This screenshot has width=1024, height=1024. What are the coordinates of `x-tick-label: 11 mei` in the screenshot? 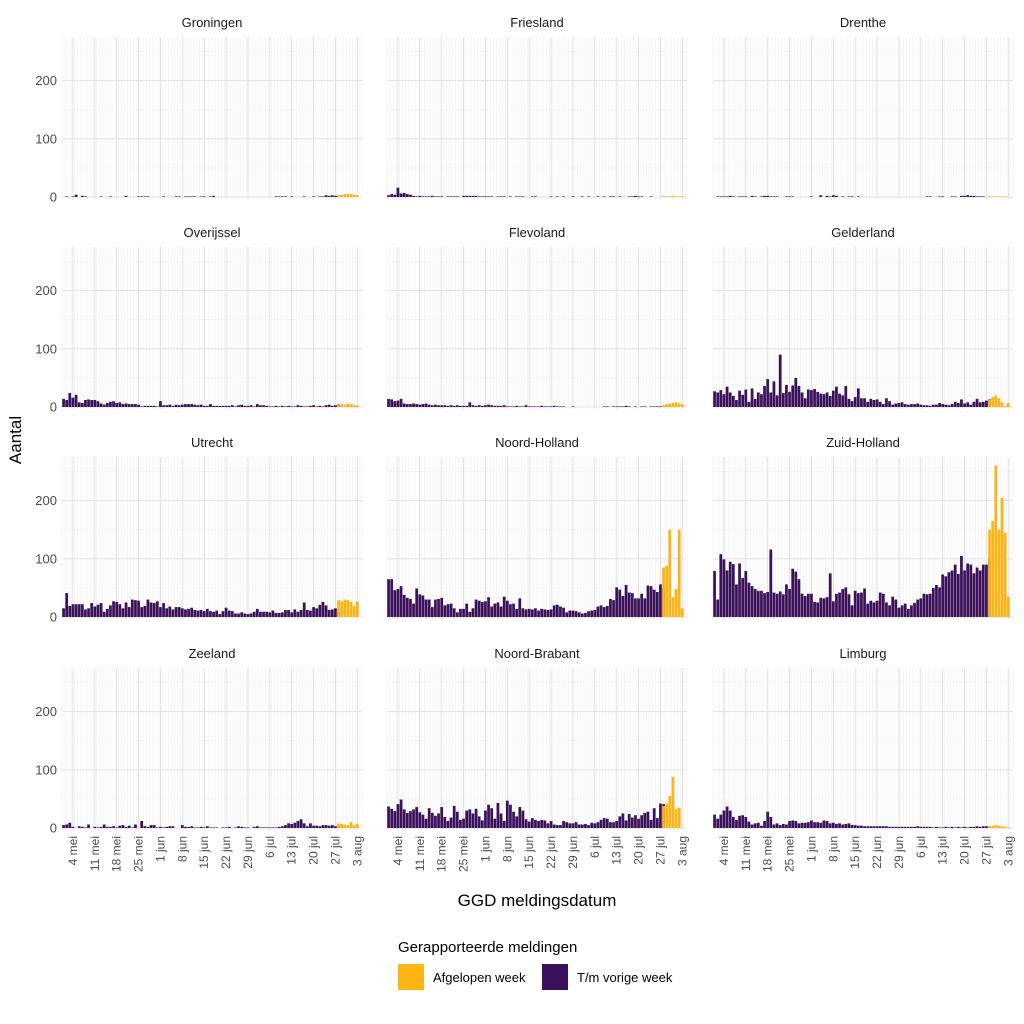 It's located at (420, 853).